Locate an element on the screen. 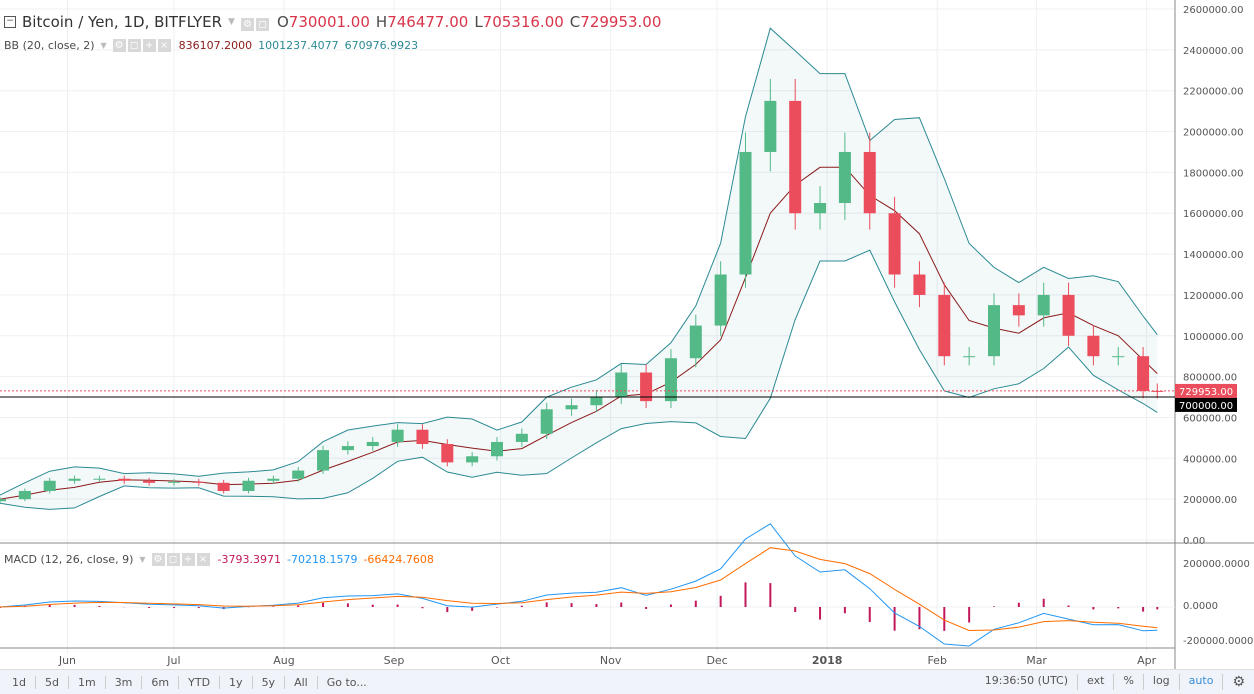  macd-tick-label: -200000.0000 is located at coordinates (1218, 641).